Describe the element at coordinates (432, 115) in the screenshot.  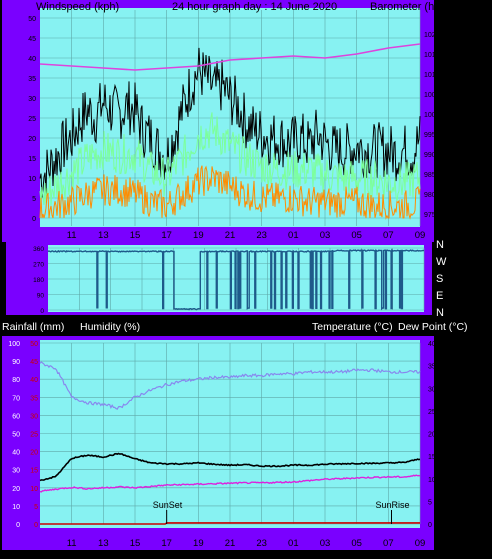
I see `baro-tick-label: 1000` at that location.